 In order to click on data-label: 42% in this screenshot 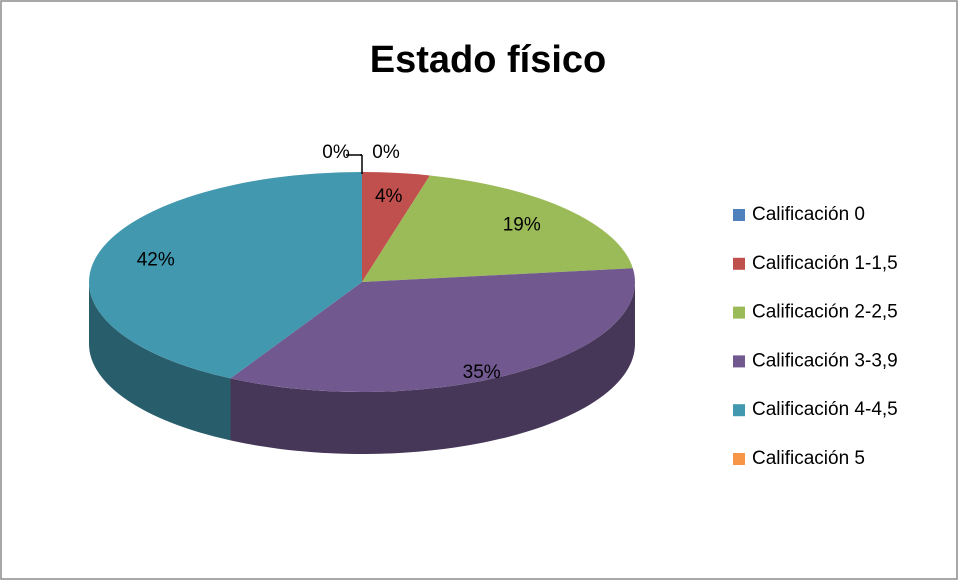, I will do `click(156, 260)`.